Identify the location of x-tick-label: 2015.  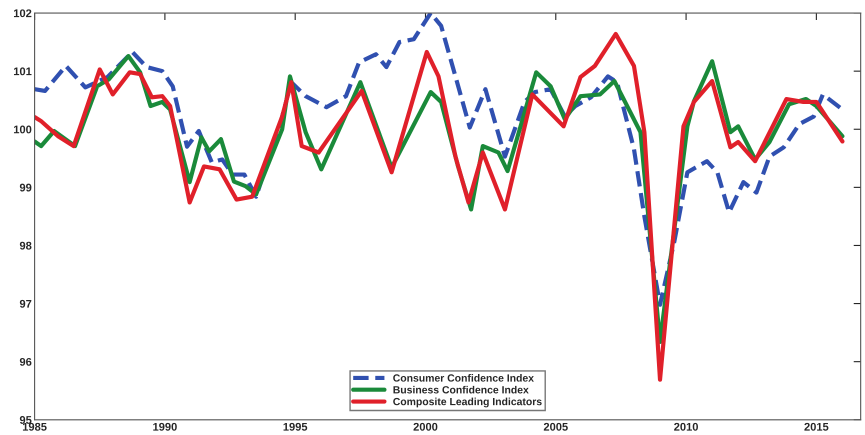
(816, 426).